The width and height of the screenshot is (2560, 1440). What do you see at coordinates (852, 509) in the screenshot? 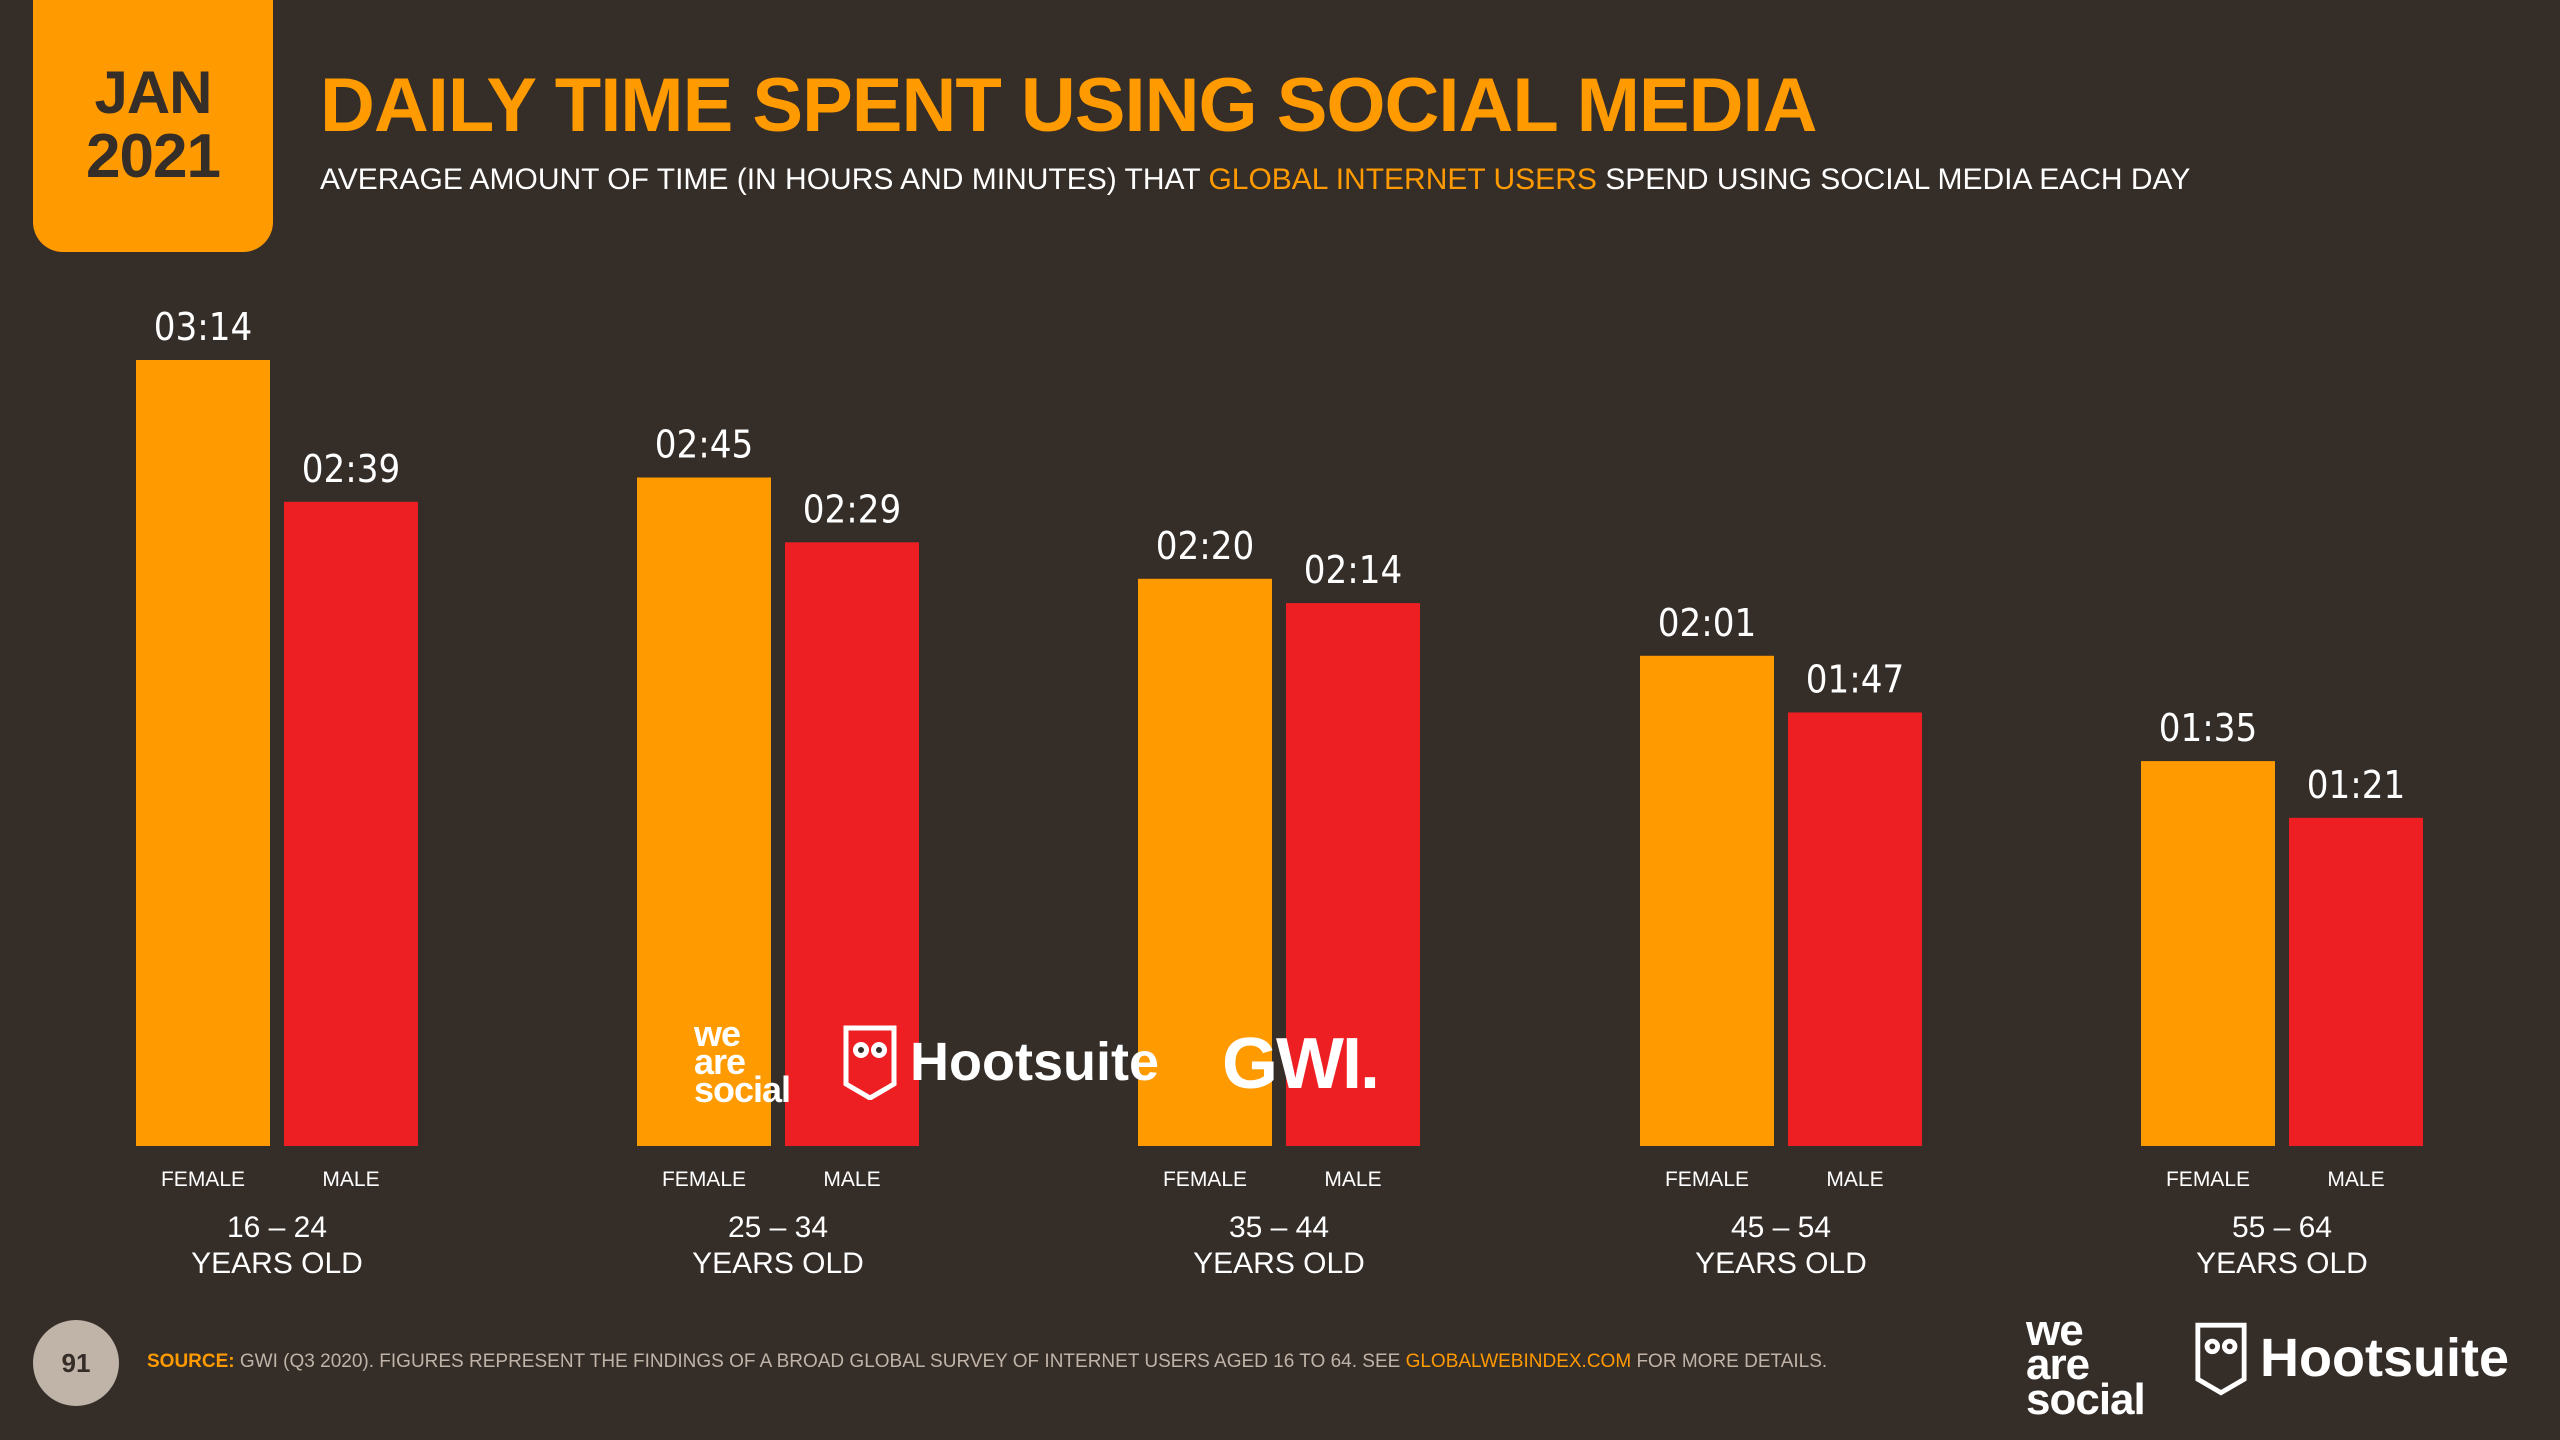
I see `data-label: 02:29` at bounding box center [852, 509].